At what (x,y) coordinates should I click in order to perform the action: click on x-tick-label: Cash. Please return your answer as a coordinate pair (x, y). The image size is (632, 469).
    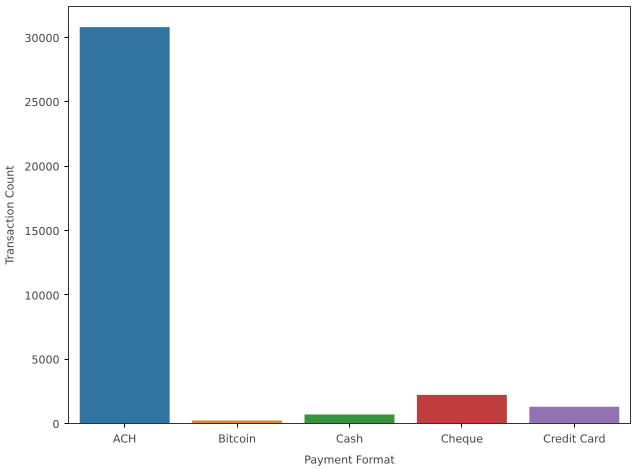
    Looking at the image, I should click on (350, 439).